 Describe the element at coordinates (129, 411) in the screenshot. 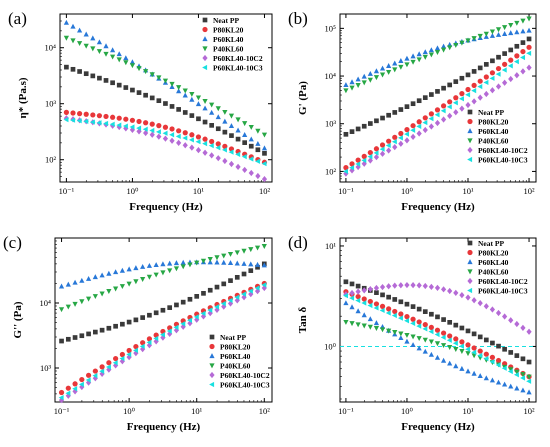

I see `x-tick-label: 10⁰` at that location.